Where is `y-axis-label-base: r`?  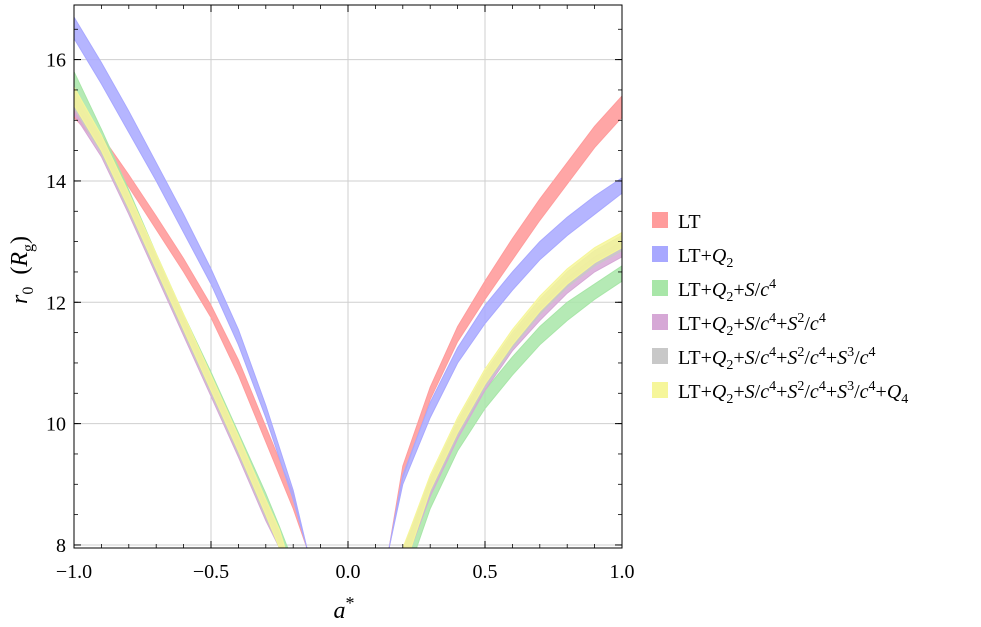 y-axis-label-base: r is located at coordinates (20, 299).